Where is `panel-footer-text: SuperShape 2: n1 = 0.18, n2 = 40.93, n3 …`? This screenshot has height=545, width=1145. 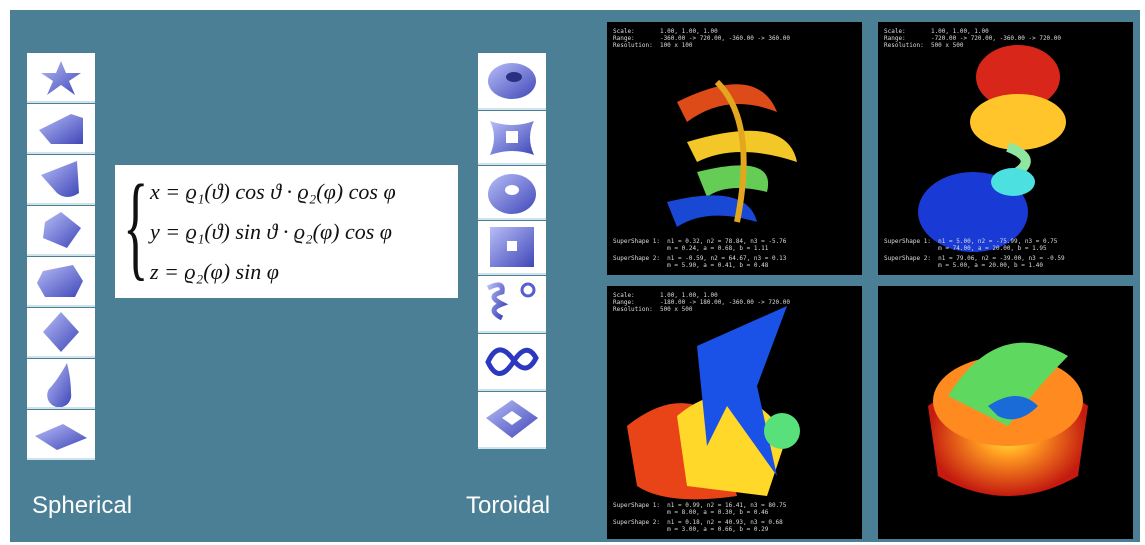
panel-footer-text: SuperShape 2: n1 = 0.18, n2 = 40.93, n3 … is located at coordinates (698, 522).